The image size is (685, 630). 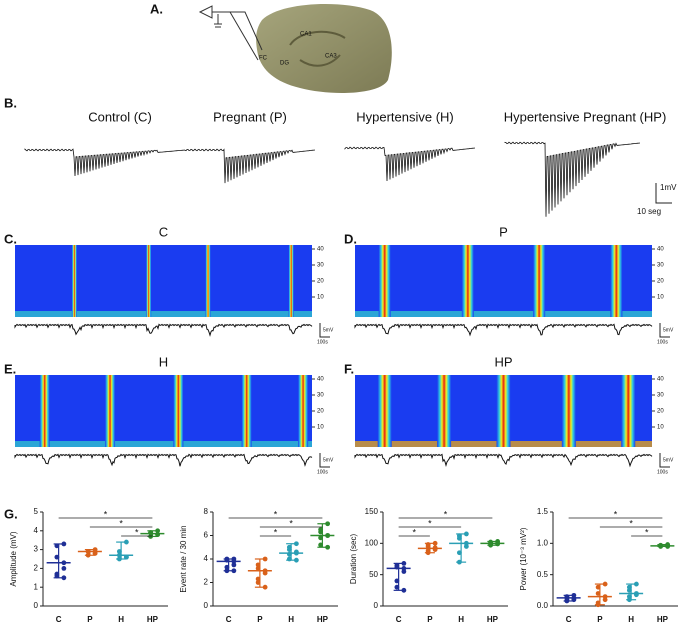 I want to click on y-tick-label: 4, so click(x=36, y=530).